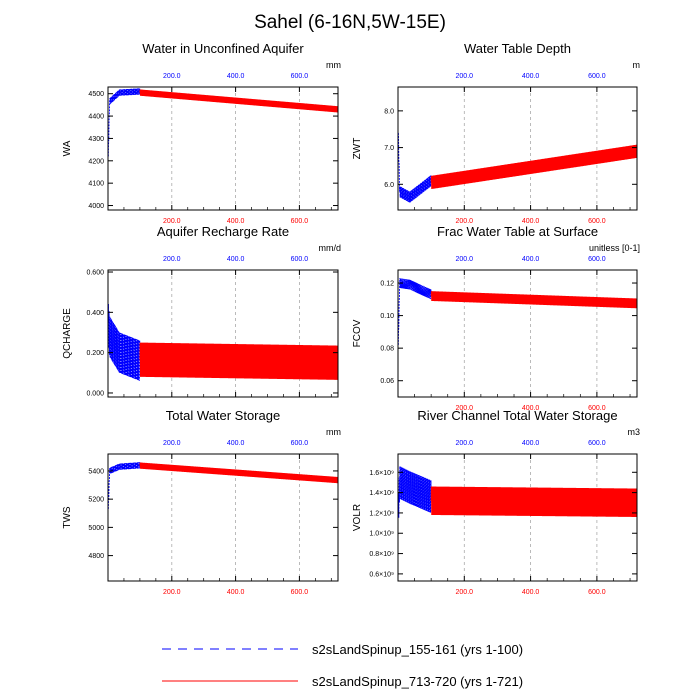 Image resolution: width=700 pixels, height=700 pixels. What do you see at coordinates (96, 528) in the screenshot?
I see `y-tick-label: 5000` at bounding box center [96, 528].